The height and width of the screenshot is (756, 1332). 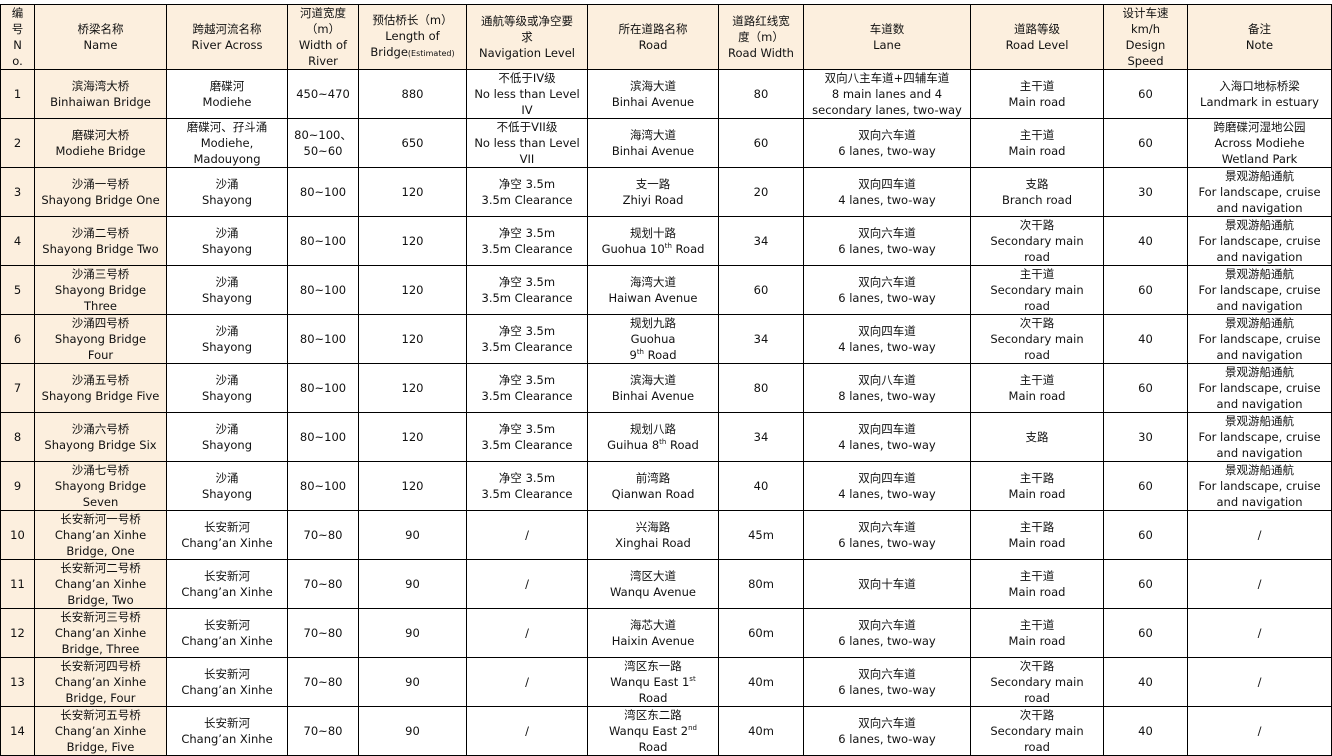 I want to click on cell-line: Modiehe,, so click(x=227, y=143).